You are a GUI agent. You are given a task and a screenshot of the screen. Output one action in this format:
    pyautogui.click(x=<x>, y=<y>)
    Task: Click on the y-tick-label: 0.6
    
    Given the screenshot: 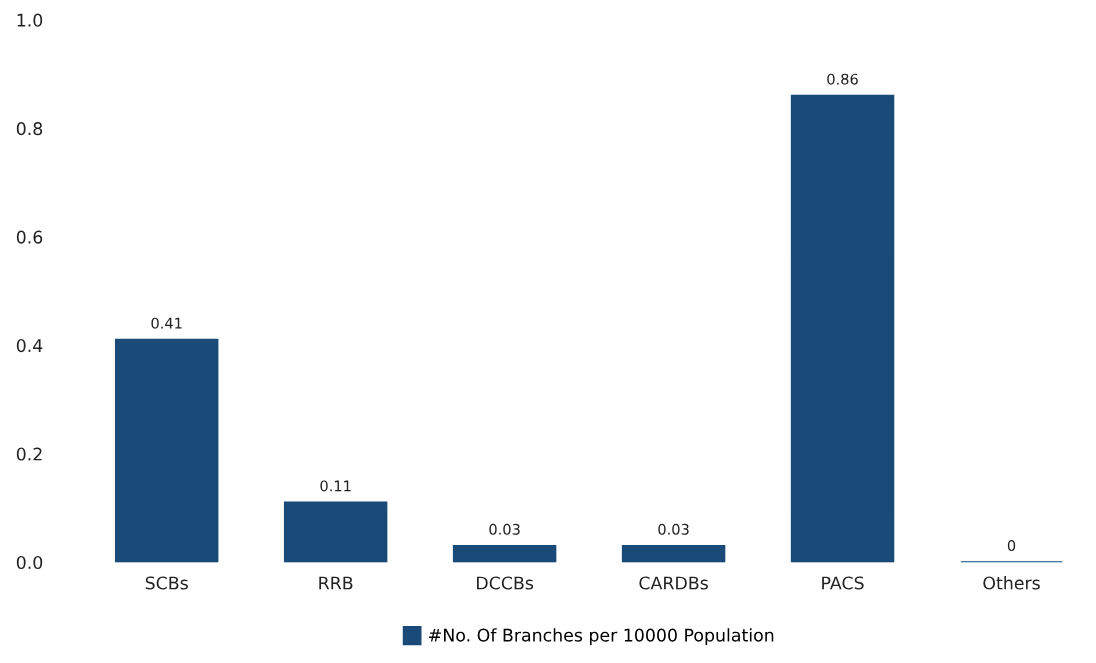 What is the action you would take?
    pyautogui.click(x=29, y=237)
    